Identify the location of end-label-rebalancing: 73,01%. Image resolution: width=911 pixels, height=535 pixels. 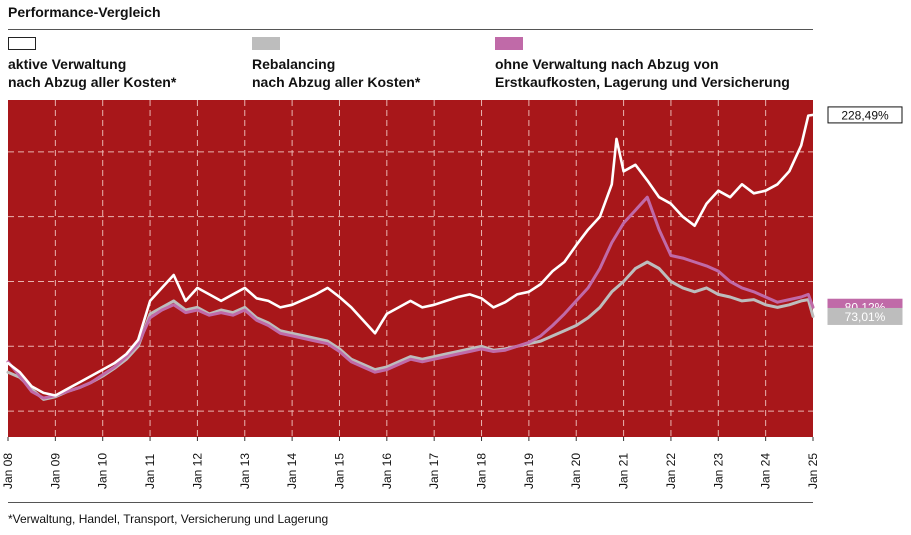
(865, 317).